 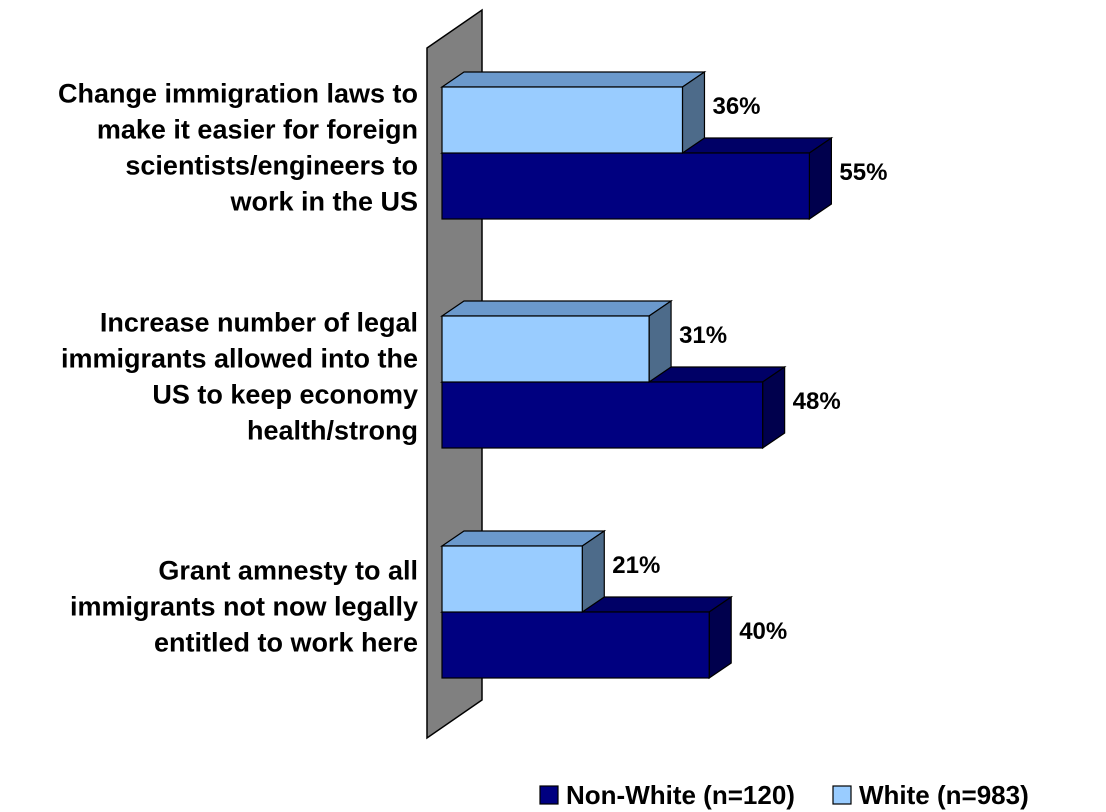 I want to click on legend: Non-White (n=120) White (n=983), so click(x=784, y=795).